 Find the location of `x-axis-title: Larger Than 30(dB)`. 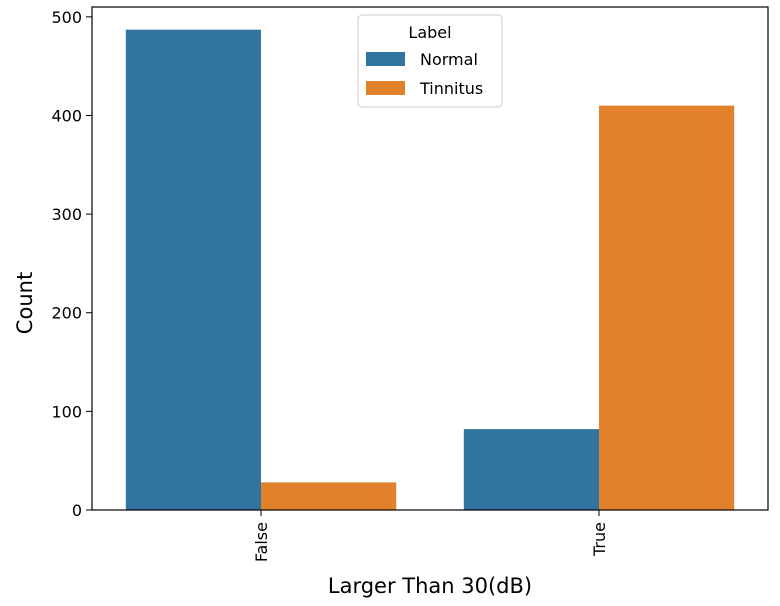

x-axis-title: Larger Than 30(dB) is located at coordinates (430, 586).